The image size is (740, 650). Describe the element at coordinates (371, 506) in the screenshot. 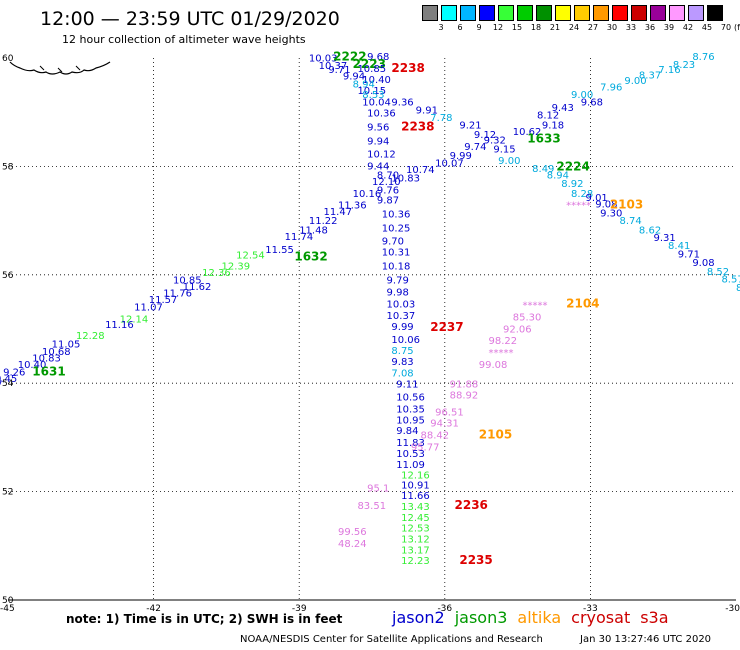

I see `wave-height-label: 83.51` at that location.